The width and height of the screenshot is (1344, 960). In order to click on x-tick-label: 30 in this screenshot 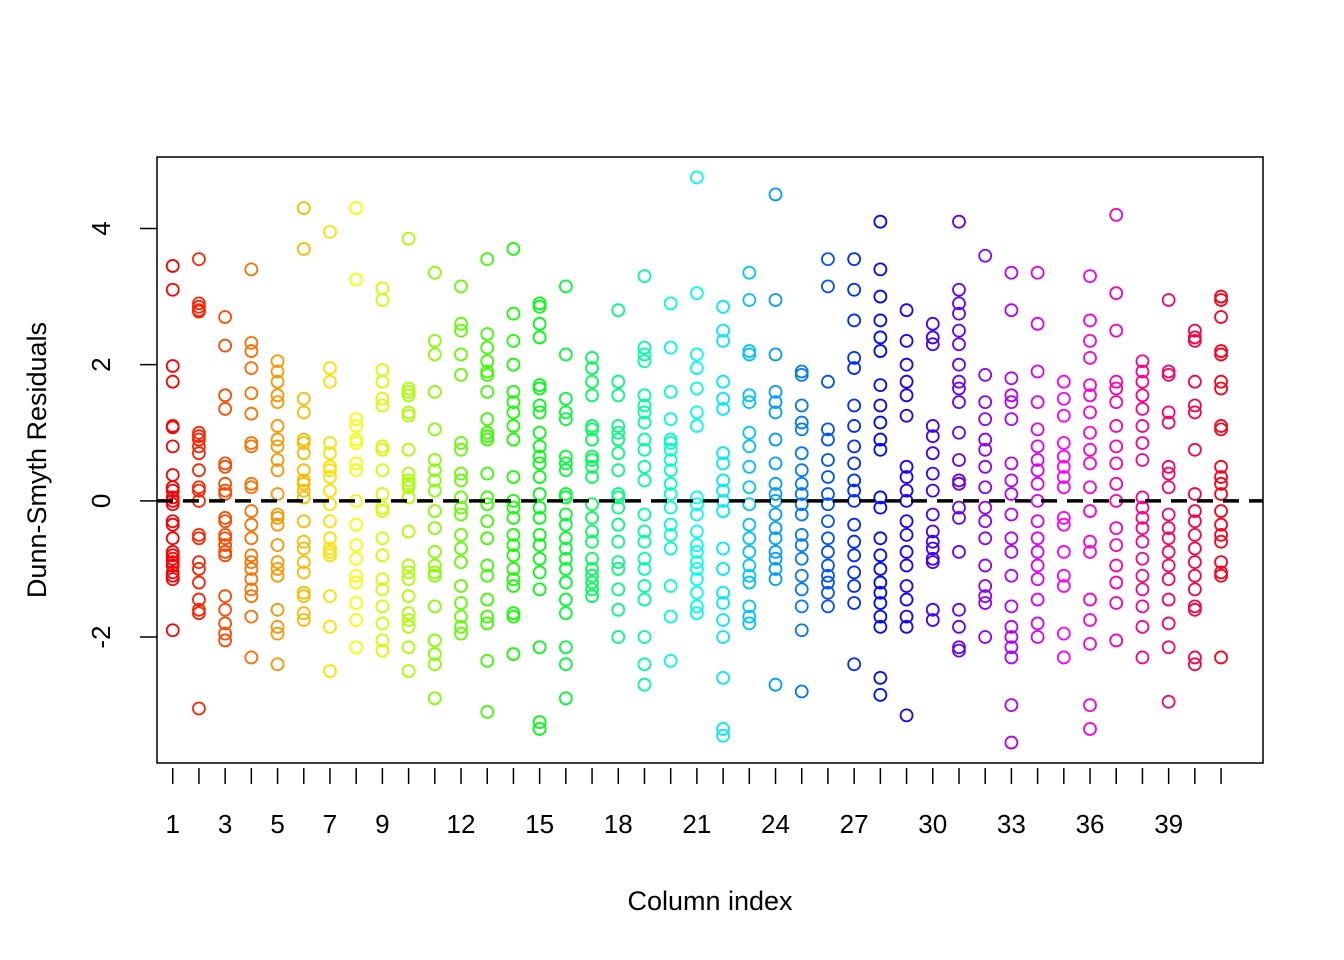, I will do `click(932, 824)`.